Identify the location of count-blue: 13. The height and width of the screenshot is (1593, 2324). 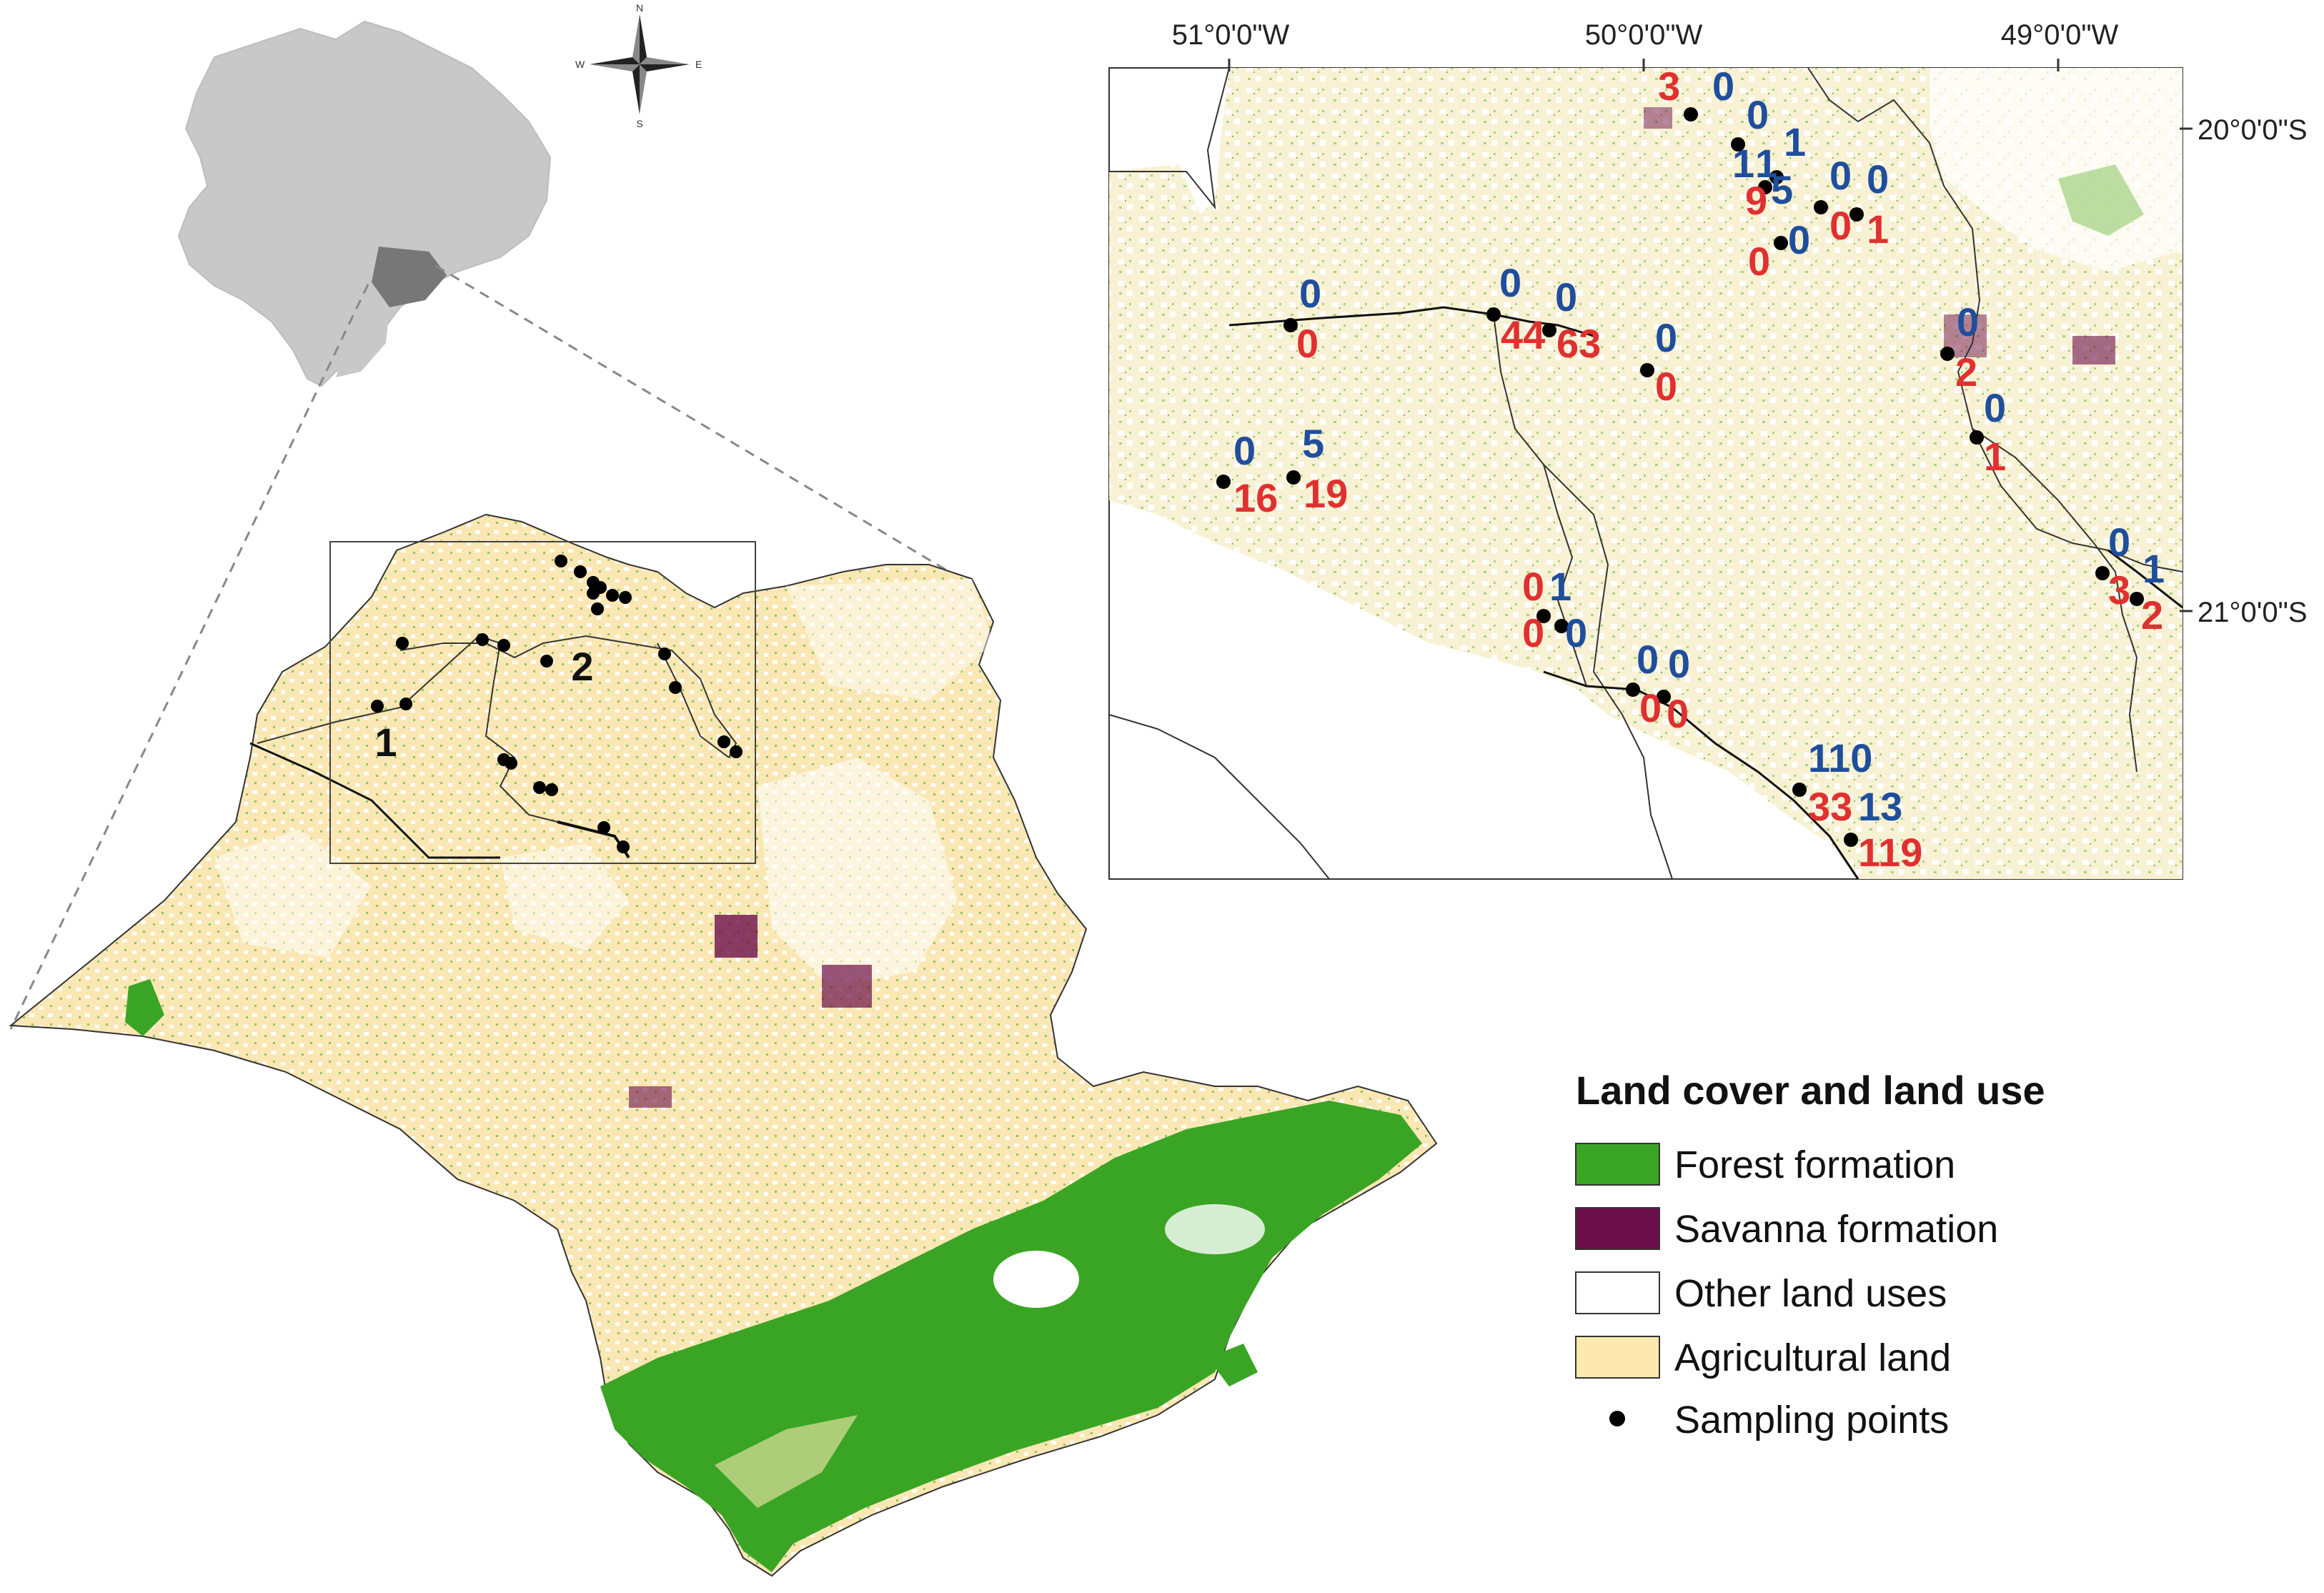
(1880, 806).